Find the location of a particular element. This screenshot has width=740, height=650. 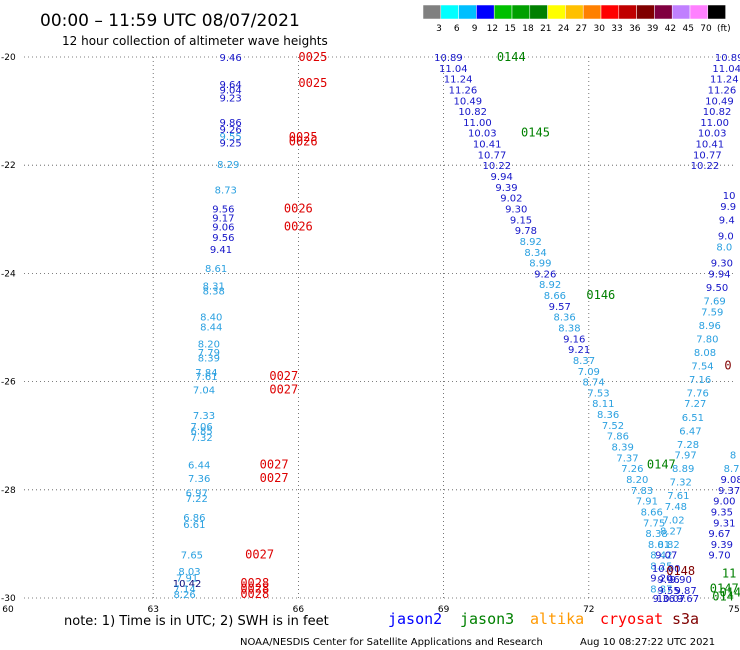

swh-point: 10.22 is located at coordinates (705, 166).